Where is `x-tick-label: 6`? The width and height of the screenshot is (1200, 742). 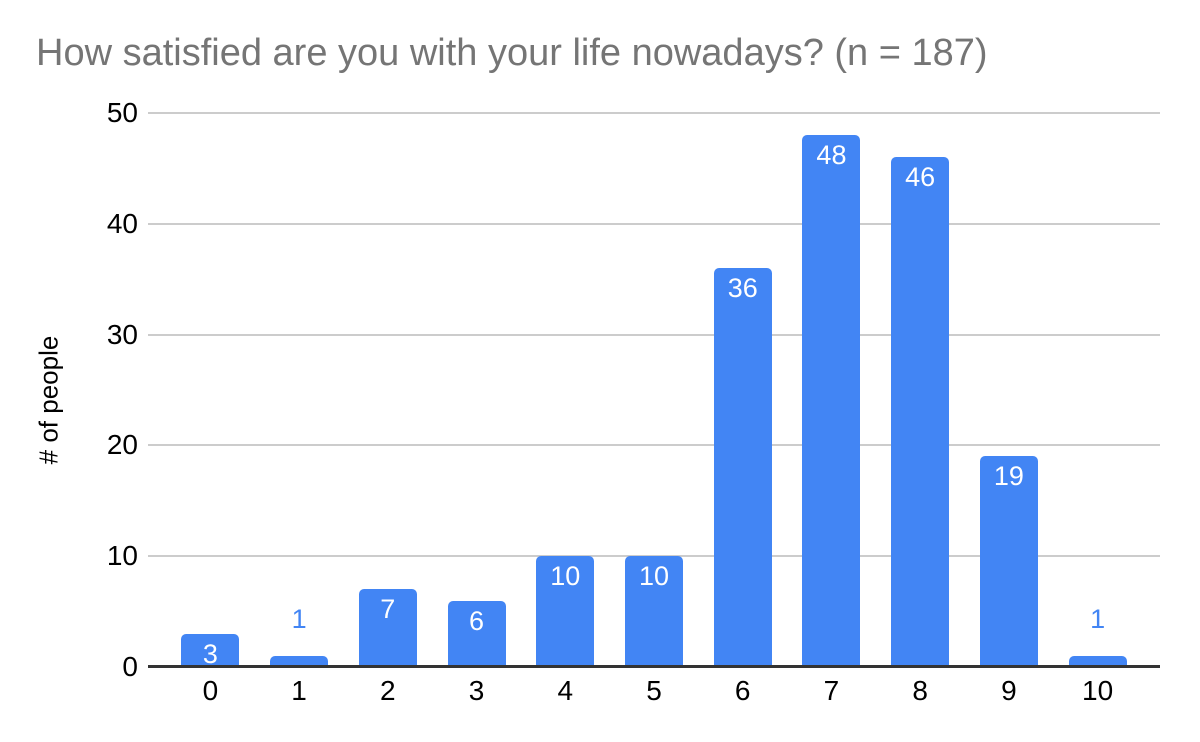 x-tick-label: 6 is located at coordinates (742, 690).